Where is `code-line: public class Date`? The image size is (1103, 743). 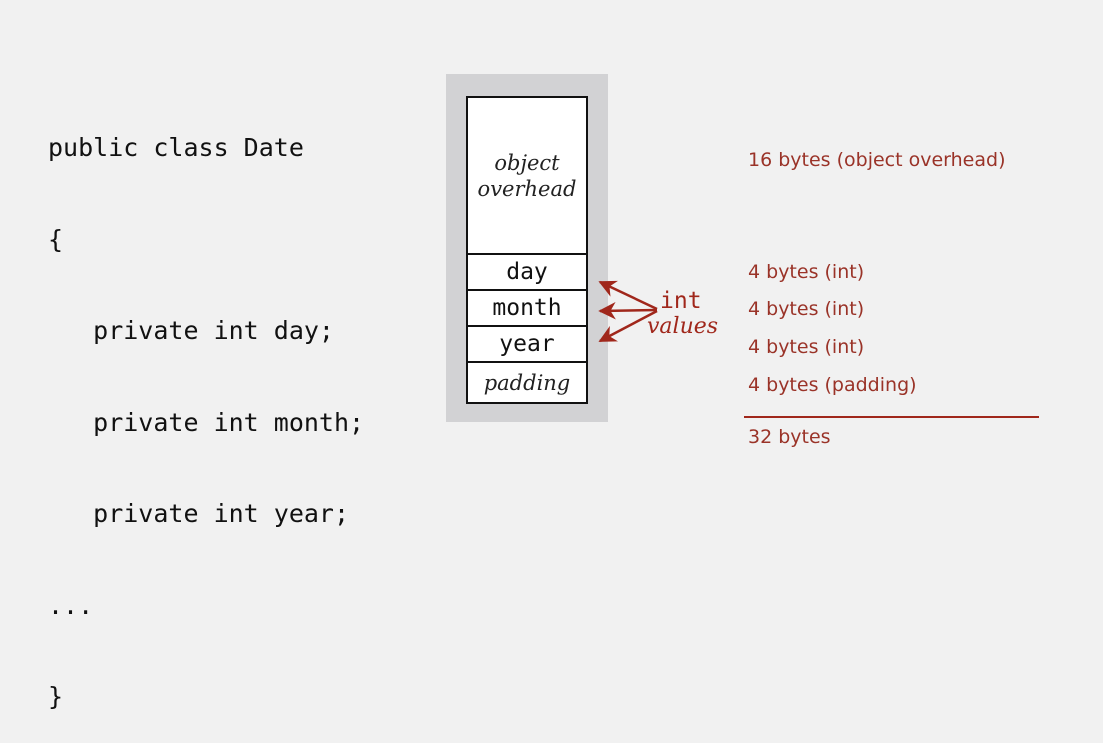
code-line: public class Date is located at coordinates (176, 147).